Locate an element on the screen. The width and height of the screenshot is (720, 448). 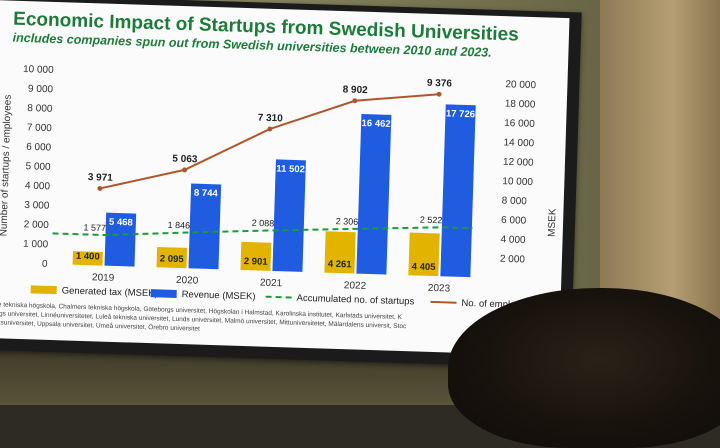
legend-swatch-employees is located at coordinates (443, 303).